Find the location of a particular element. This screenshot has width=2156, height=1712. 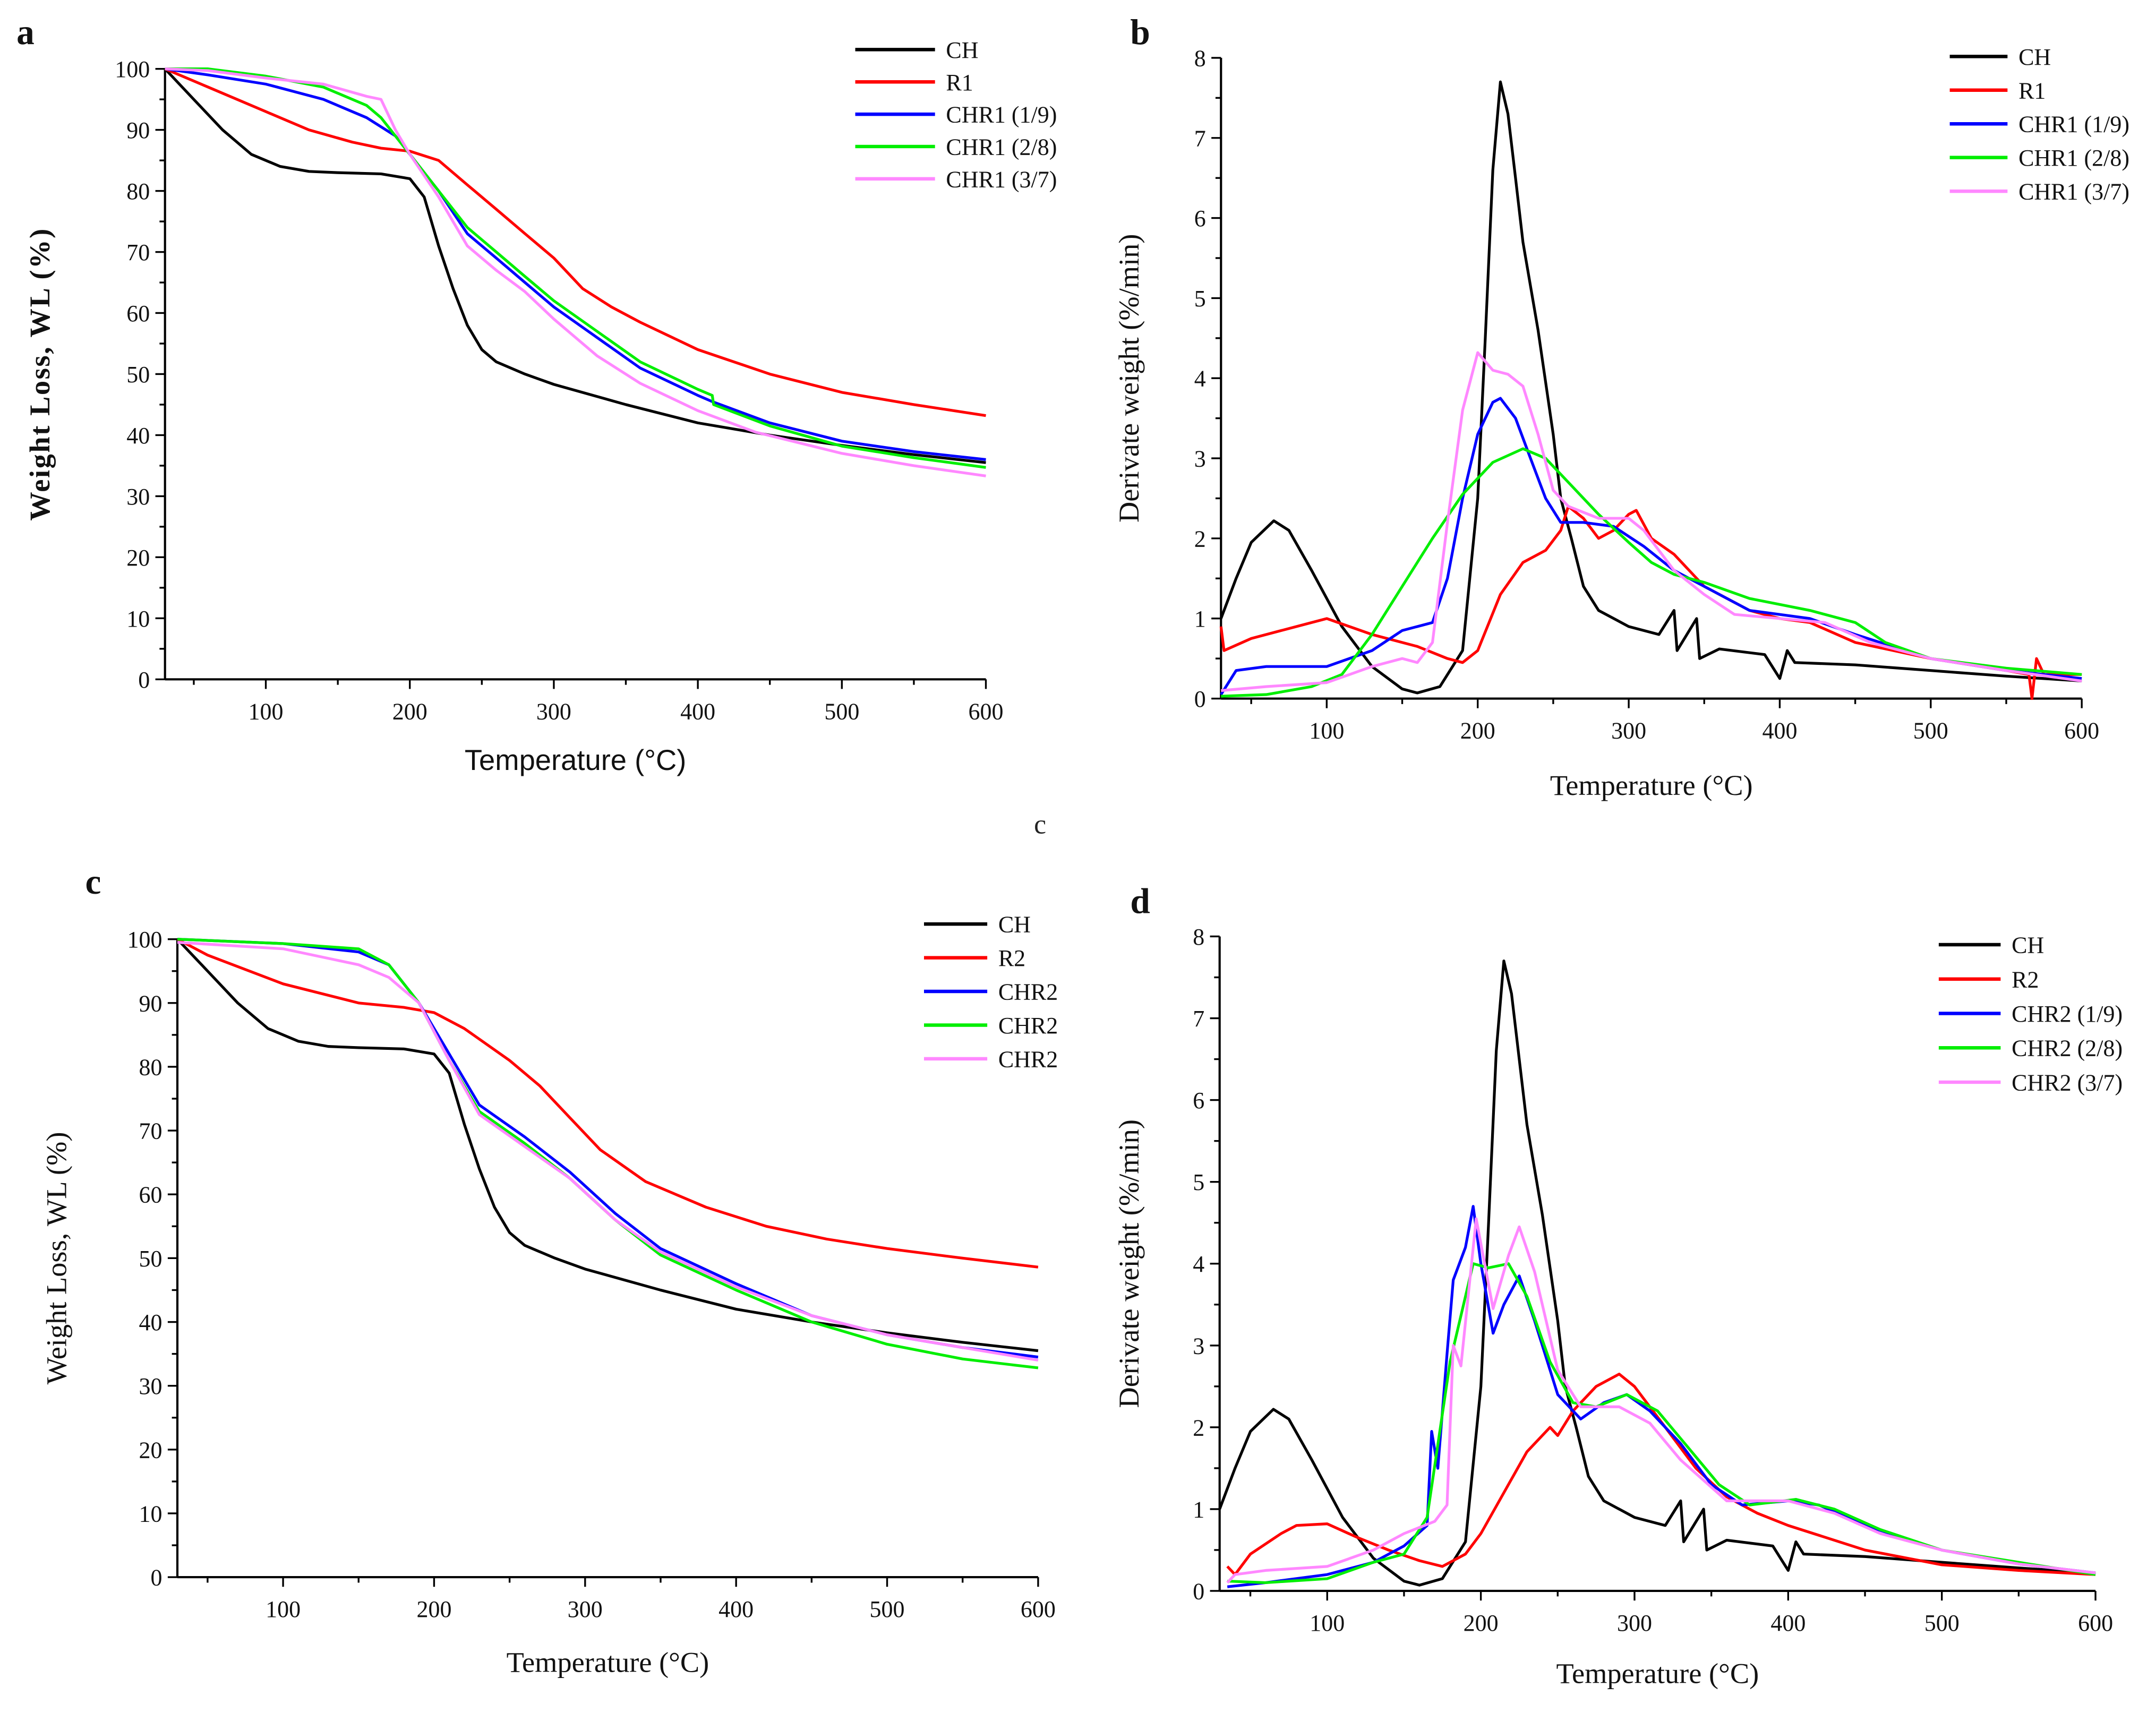

y-tick-label: 40 is located at coordinates (150, 1322).